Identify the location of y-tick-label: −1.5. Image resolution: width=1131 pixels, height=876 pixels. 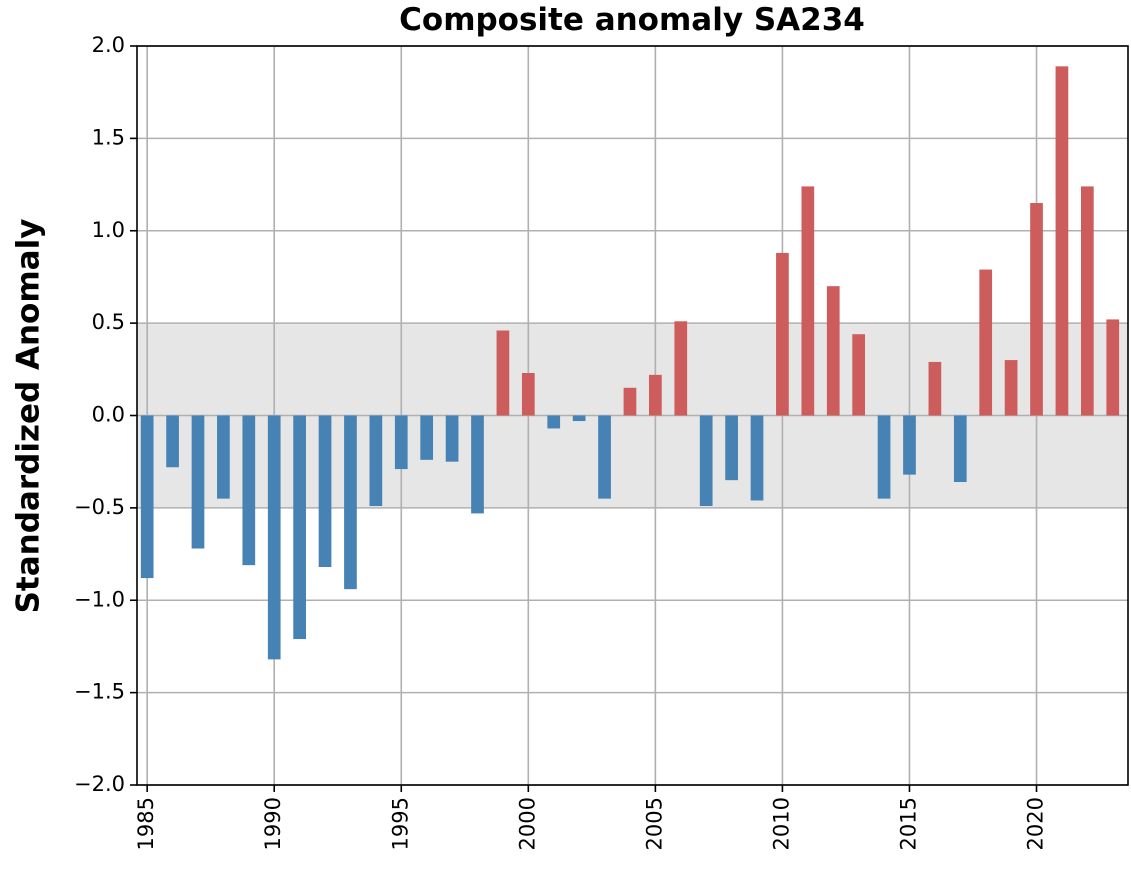
(99, 692).